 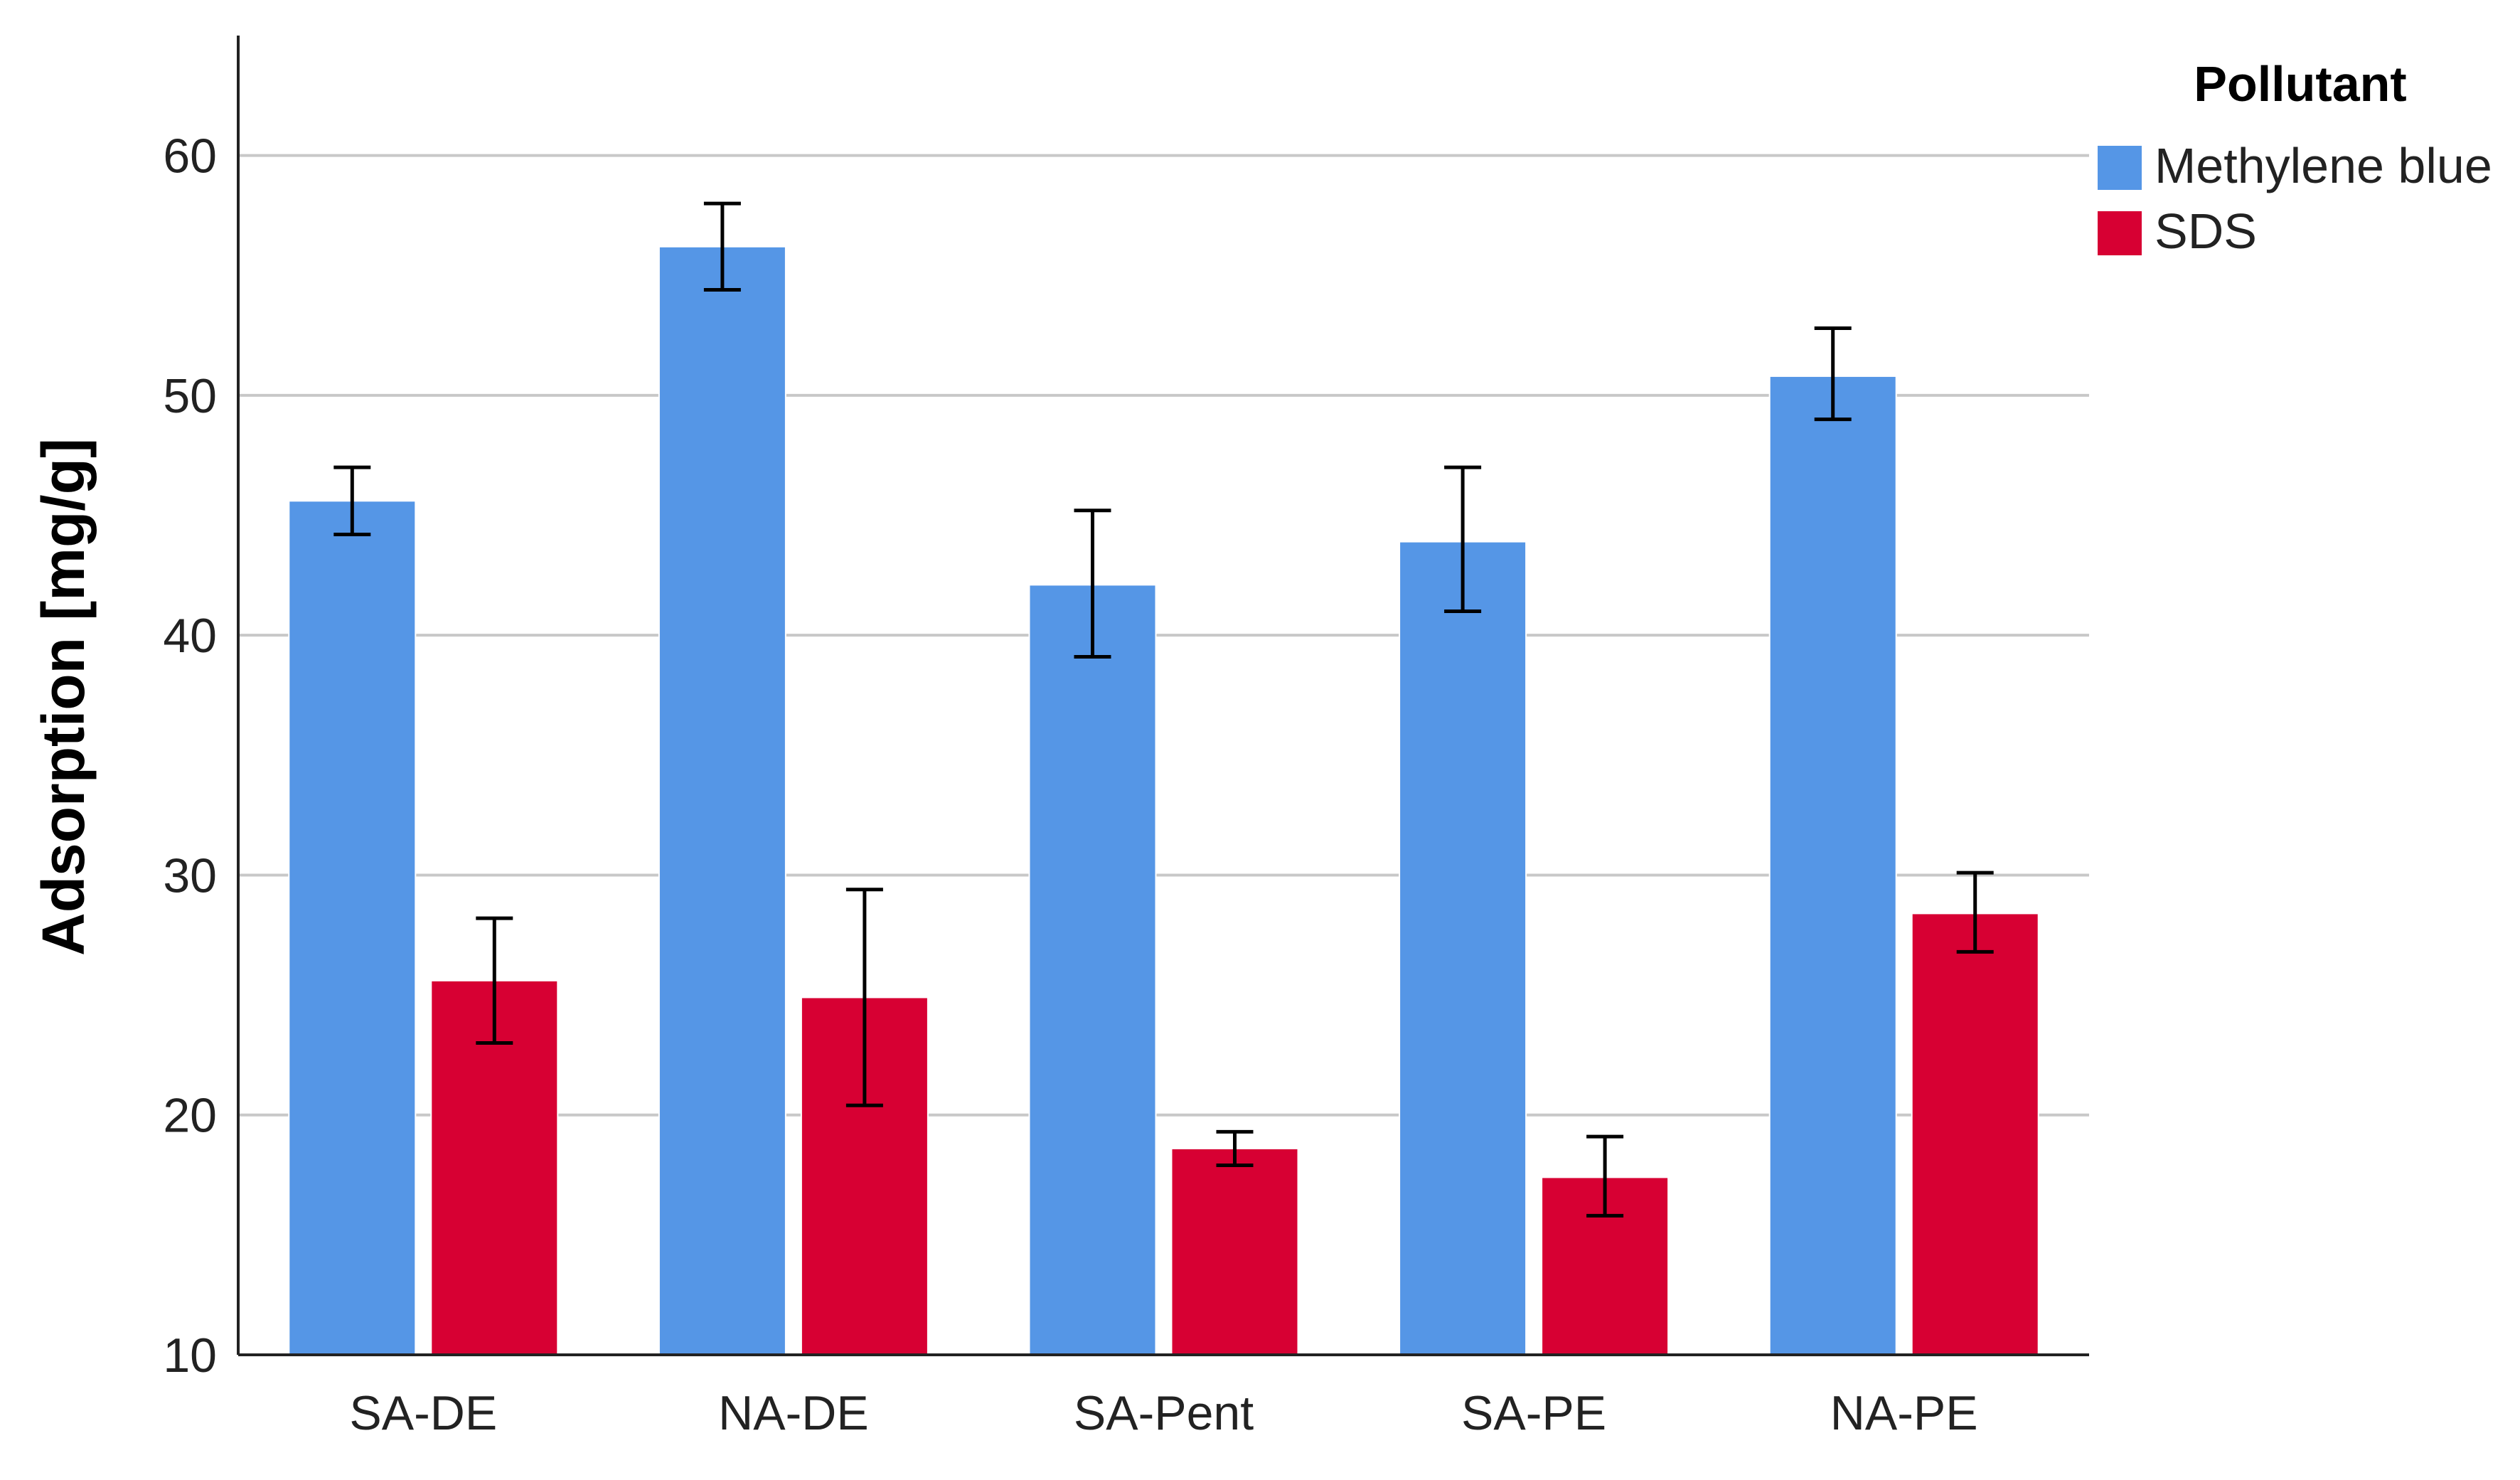 I want to click on x-tick-label: SA-PE, so click(x=1534, y=1413).